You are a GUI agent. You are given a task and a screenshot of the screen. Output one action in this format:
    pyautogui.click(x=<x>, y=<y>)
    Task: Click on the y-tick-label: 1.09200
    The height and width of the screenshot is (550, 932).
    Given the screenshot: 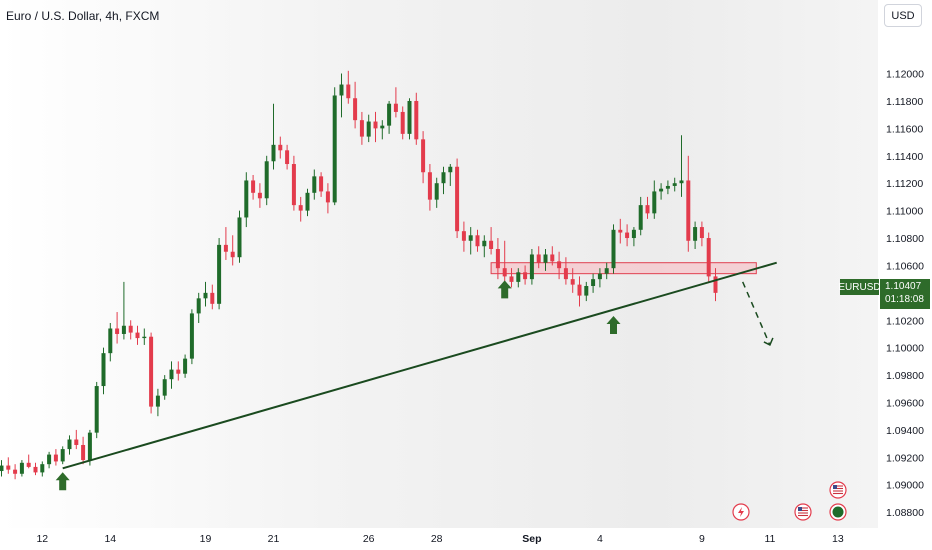 What is the action you would take?
    pyautogui.click(x=905, y=458)
    